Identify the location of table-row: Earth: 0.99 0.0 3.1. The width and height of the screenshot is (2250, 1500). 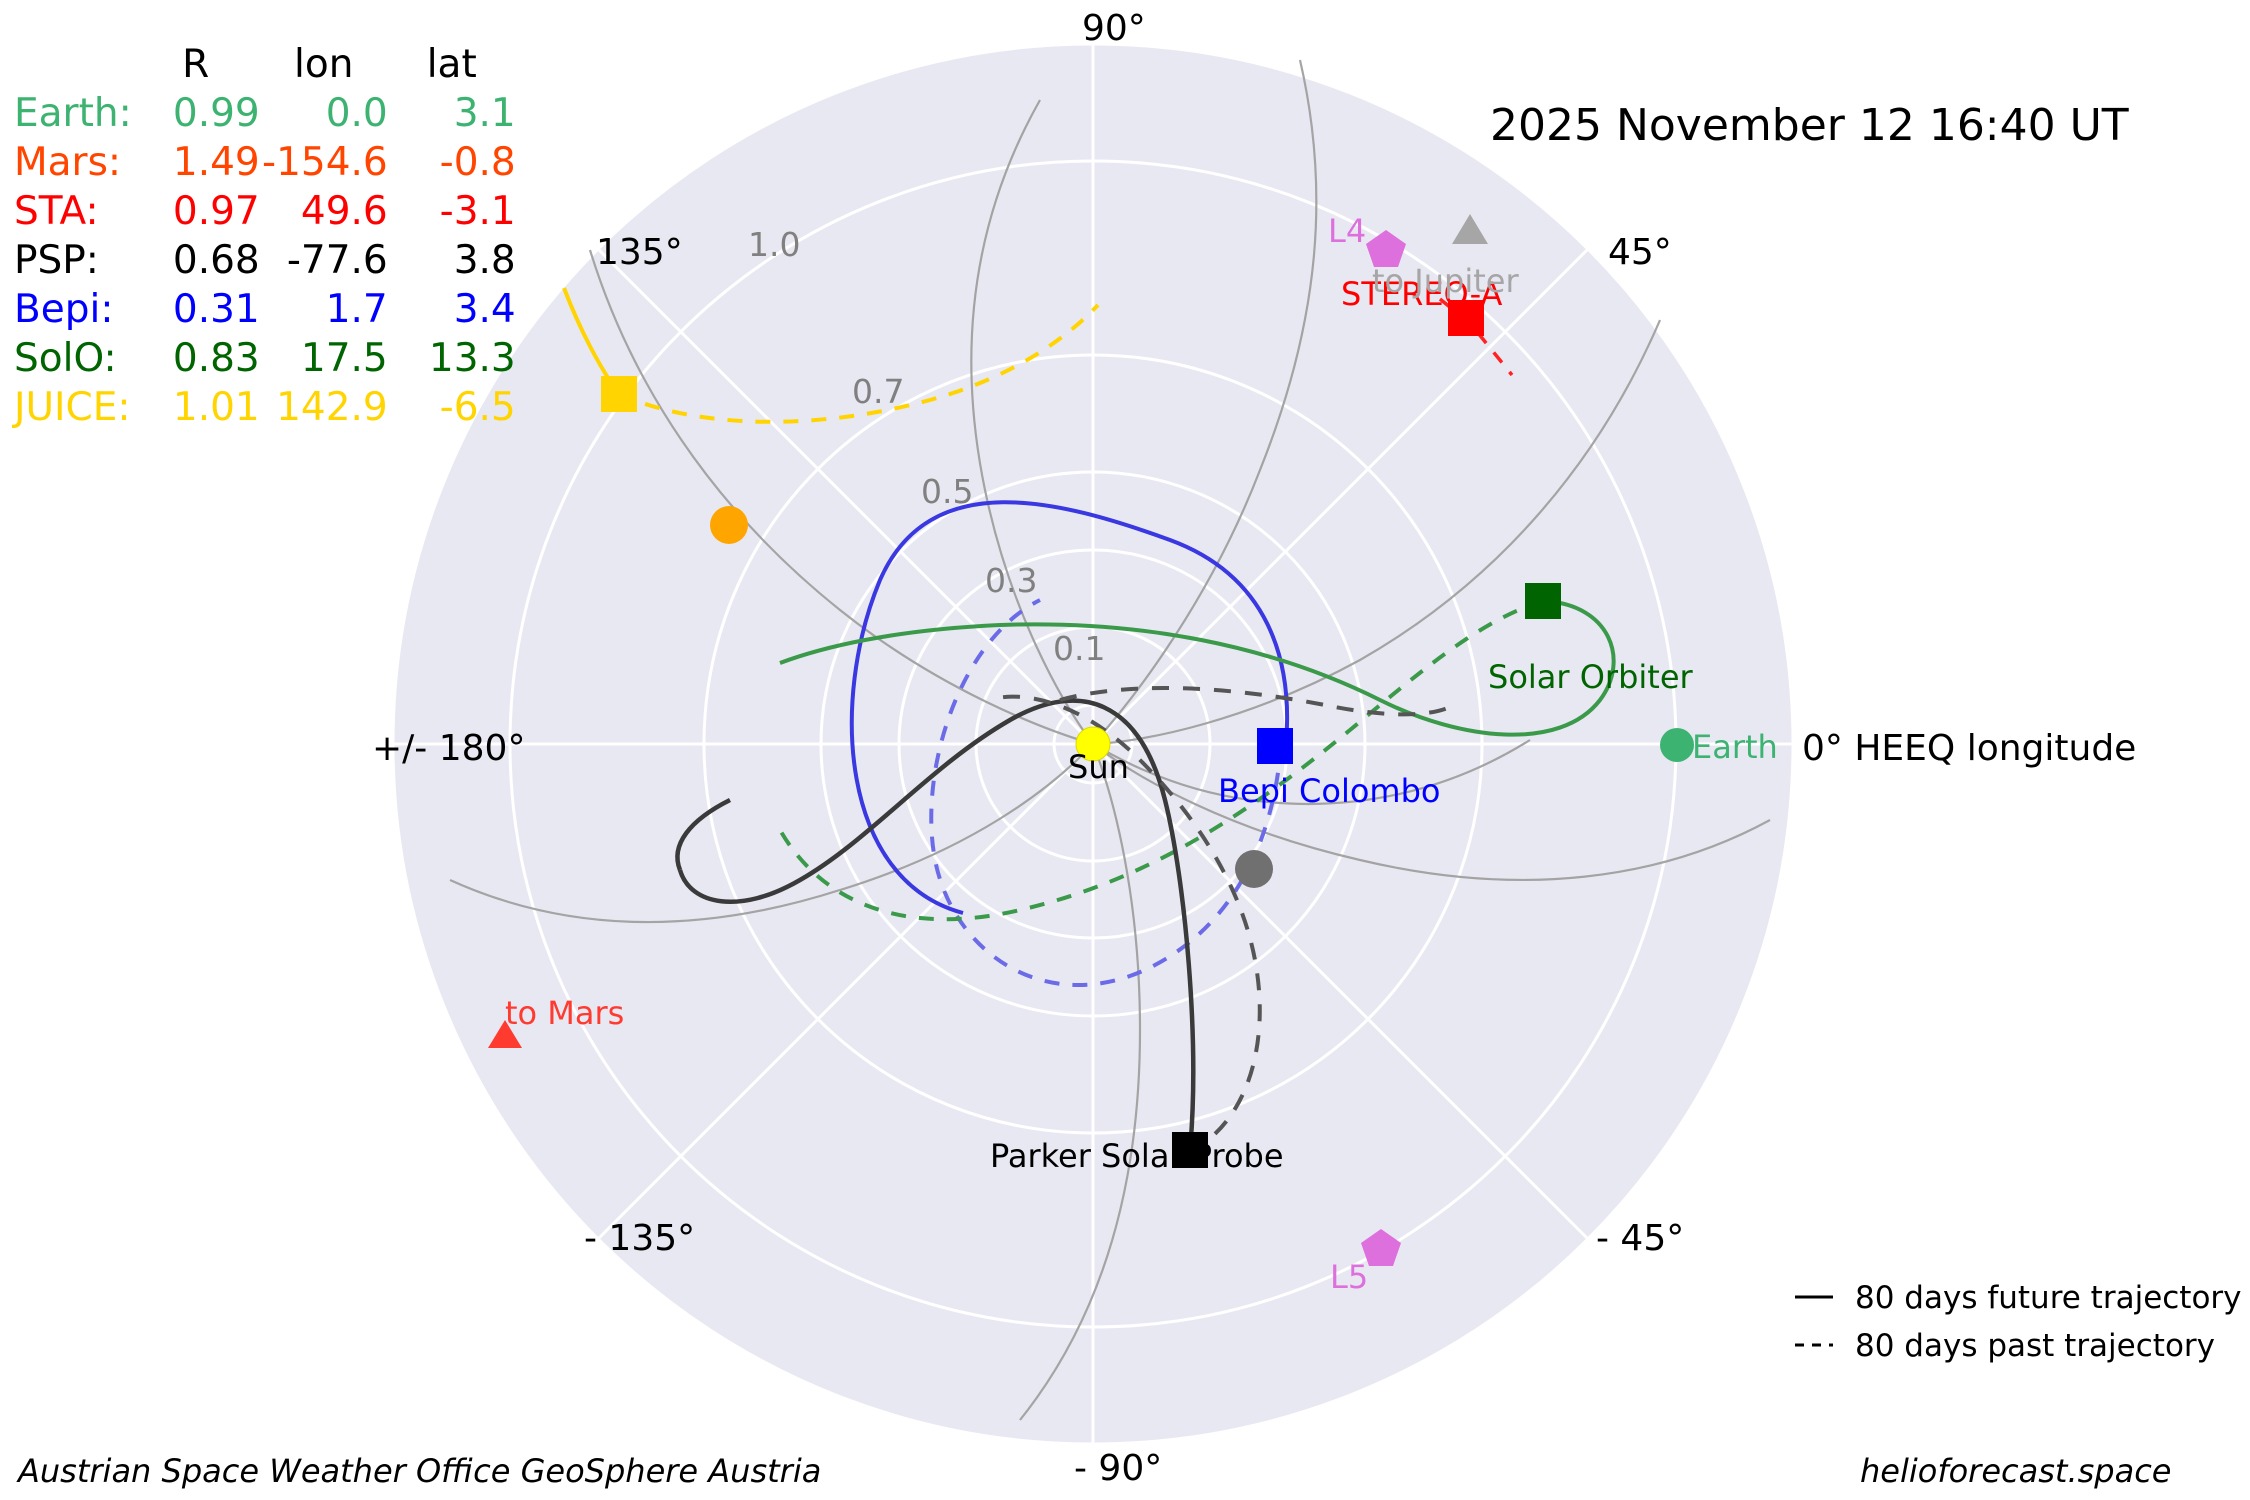
(265, 113).